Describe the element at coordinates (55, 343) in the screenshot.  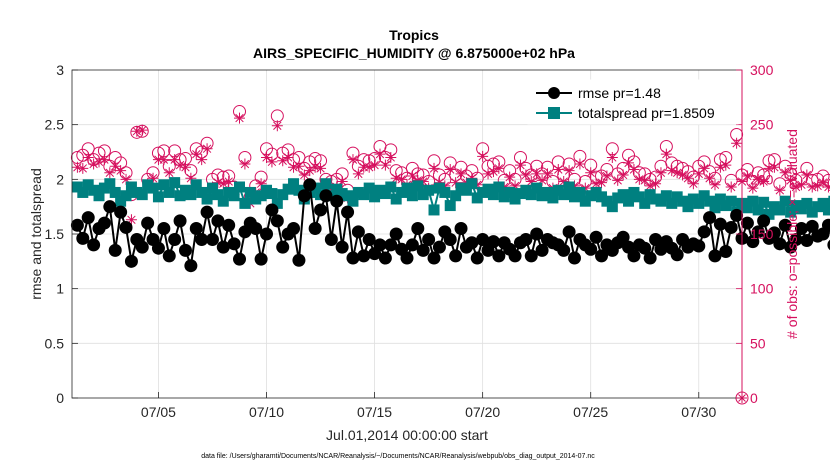
I see `left-y-tick-label: 0.5` at that location.